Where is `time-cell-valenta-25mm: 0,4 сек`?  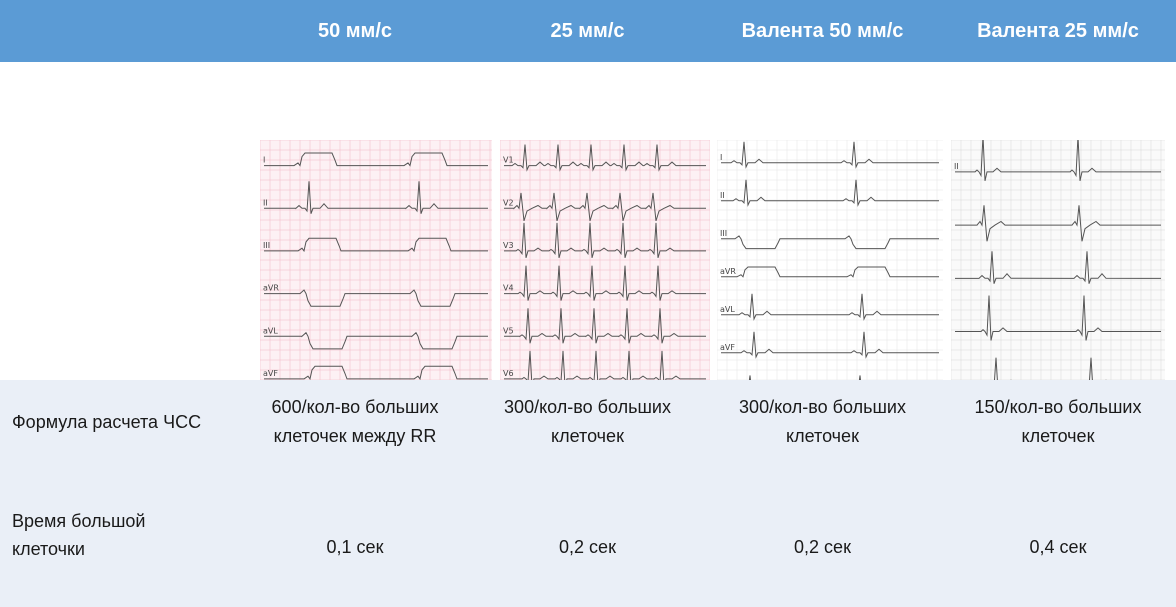 time-cell-valenta-25mm: 0,4 сек is located at coordinates (1058, 547).